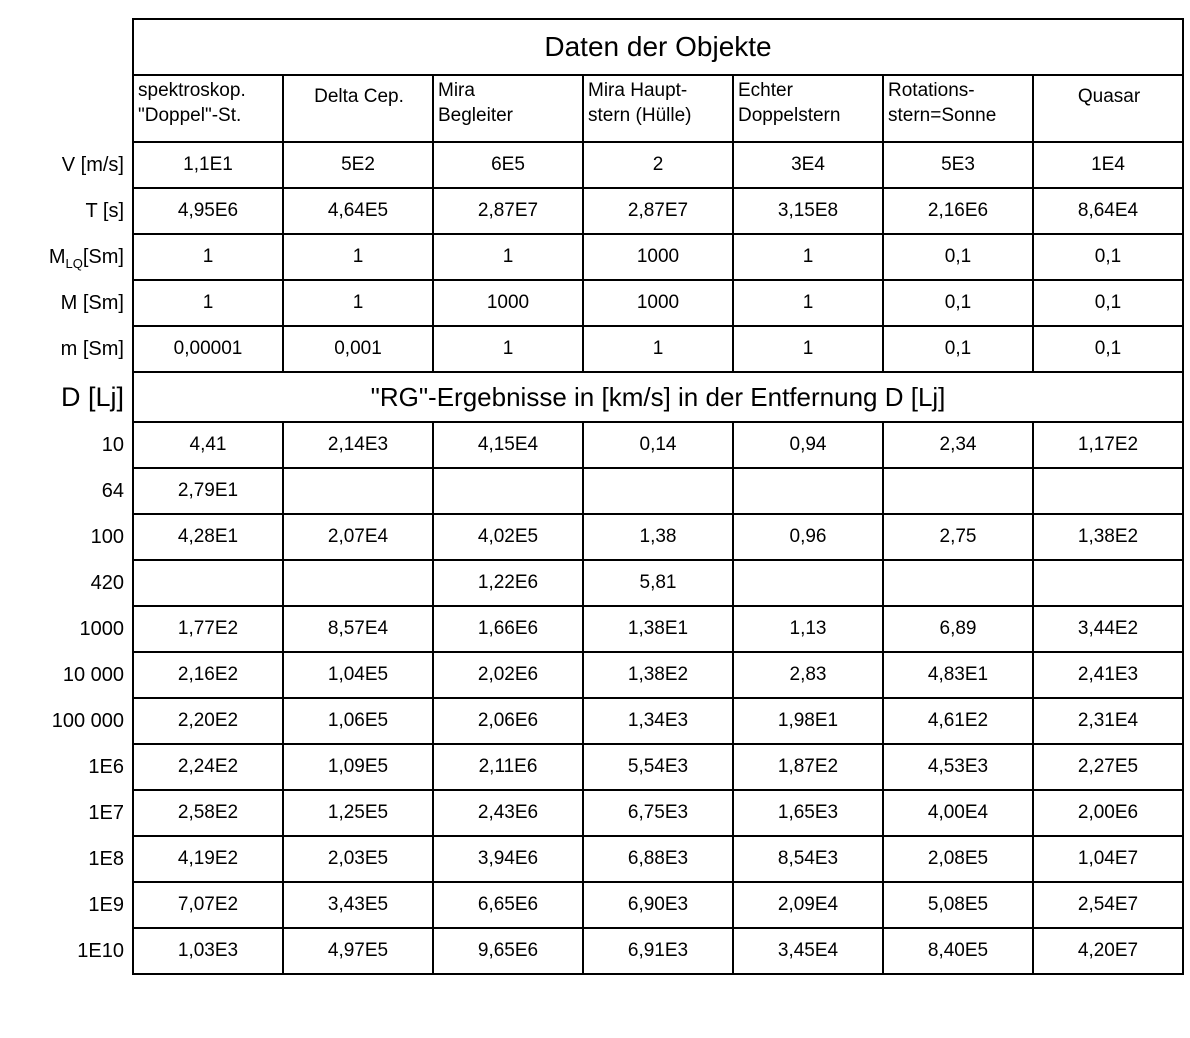 The width and height of the screenshot is (1190, 1038). Describe the element at coordinates (1108, 108) in the screenshot. I see `column-header-quasar: Quasar` at that location.